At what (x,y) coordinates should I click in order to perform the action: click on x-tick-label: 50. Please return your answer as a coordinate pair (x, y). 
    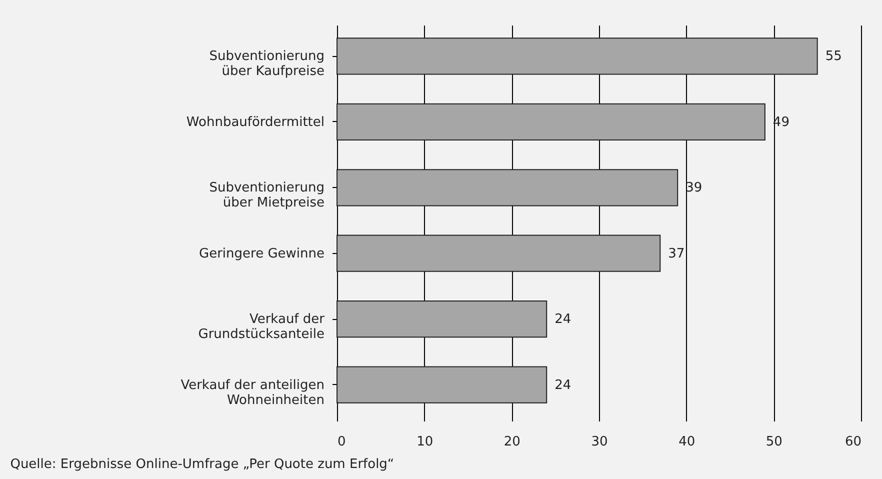
    Looking at the image, I should click on (774, 442).